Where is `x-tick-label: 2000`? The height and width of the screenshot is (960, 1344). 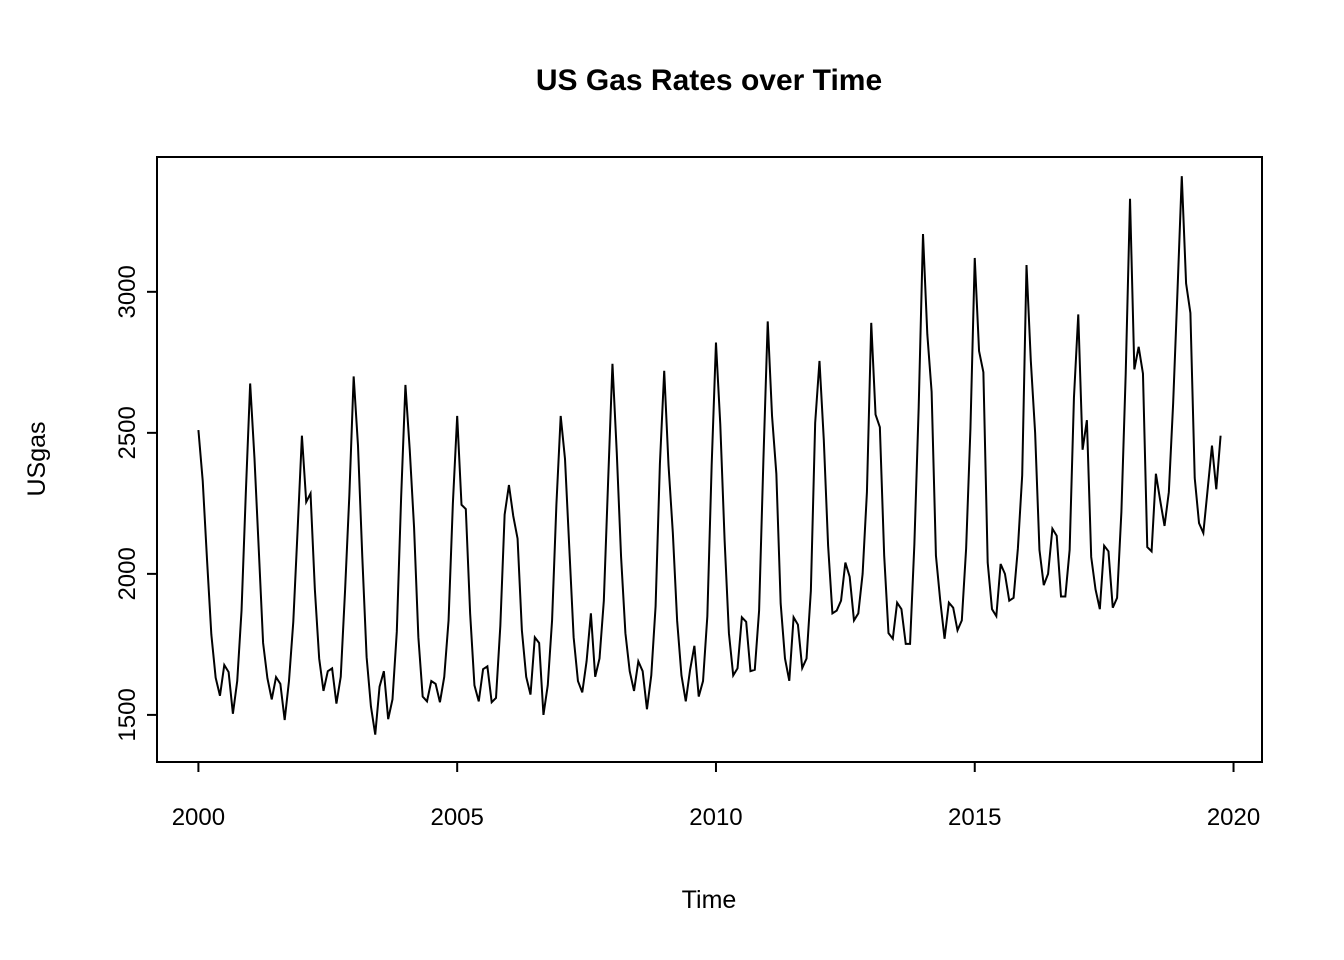
x-tick-label: 2000 is located at coordinates (198, 817).